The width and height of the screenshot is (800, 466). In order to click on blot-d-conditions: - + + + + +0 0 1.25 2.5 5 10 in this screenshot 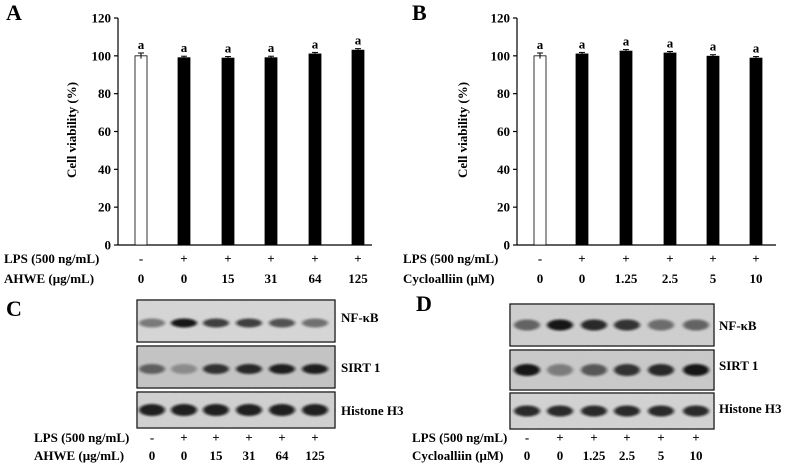, I will do `click(613, 446)`.